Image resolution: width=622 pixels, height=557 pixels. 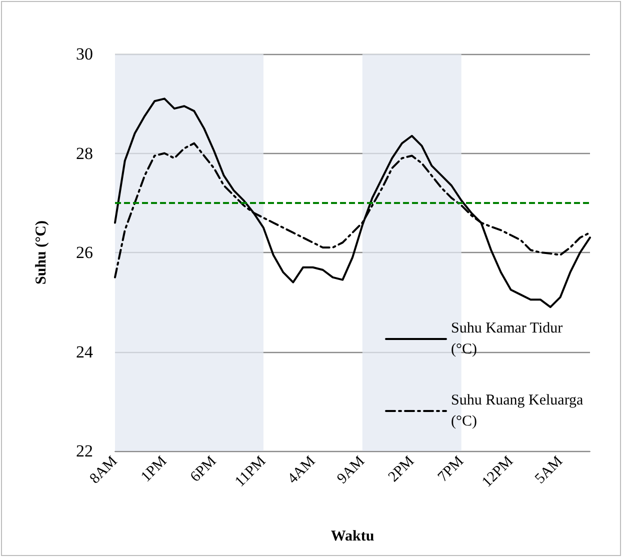 I want to click on x-axis-title: Waktu, so click(x=352, y=536).